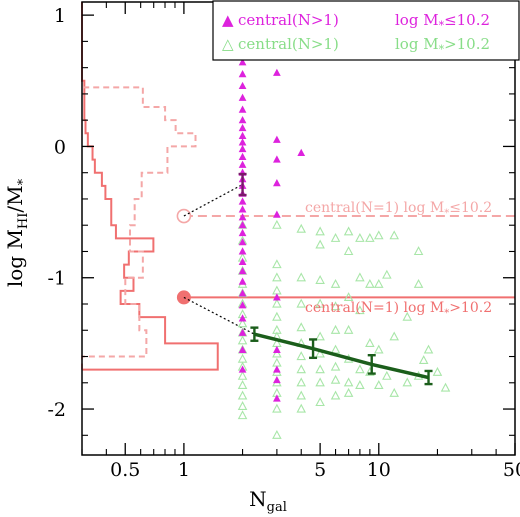 The image size is (520, 517). What do you see at coordinates (470, 208) in the screenshot?
I see `ref-low-rel: ≤10.2` at bounding box center [470, 208].